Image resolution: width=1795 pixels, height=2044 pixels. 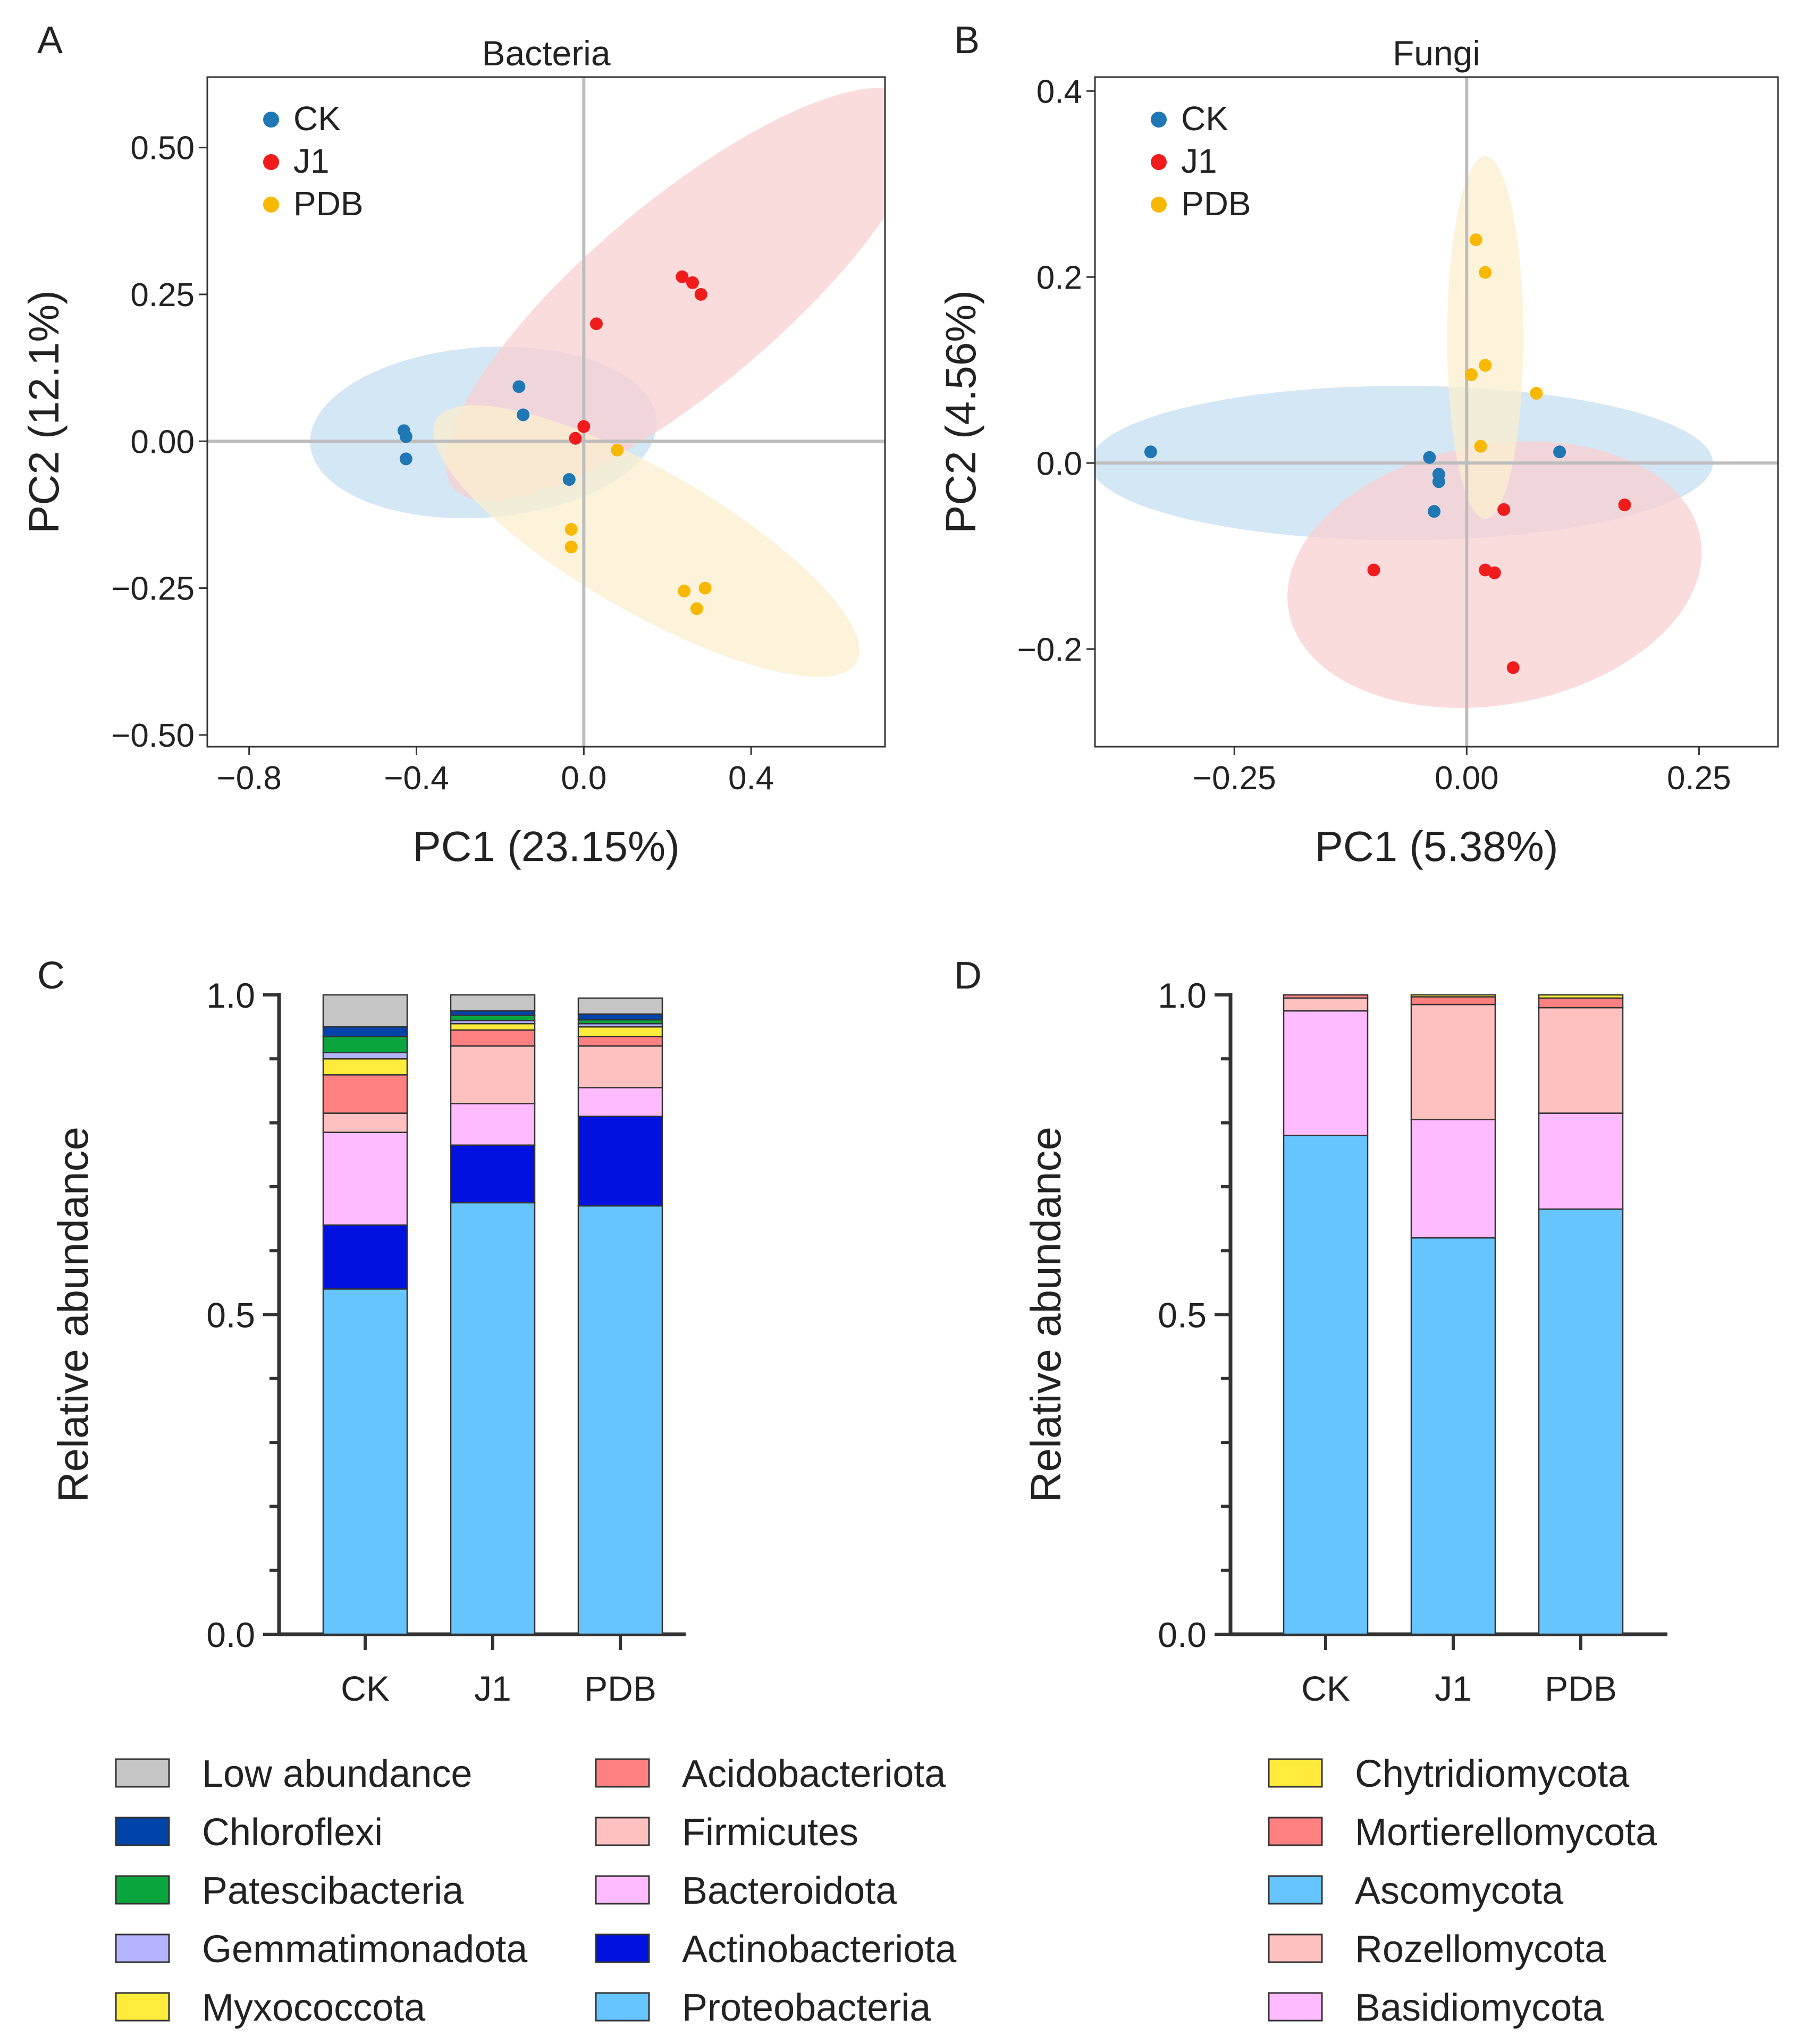 I want to click on x-tick-label: J1, so click(x=493, y=1688).